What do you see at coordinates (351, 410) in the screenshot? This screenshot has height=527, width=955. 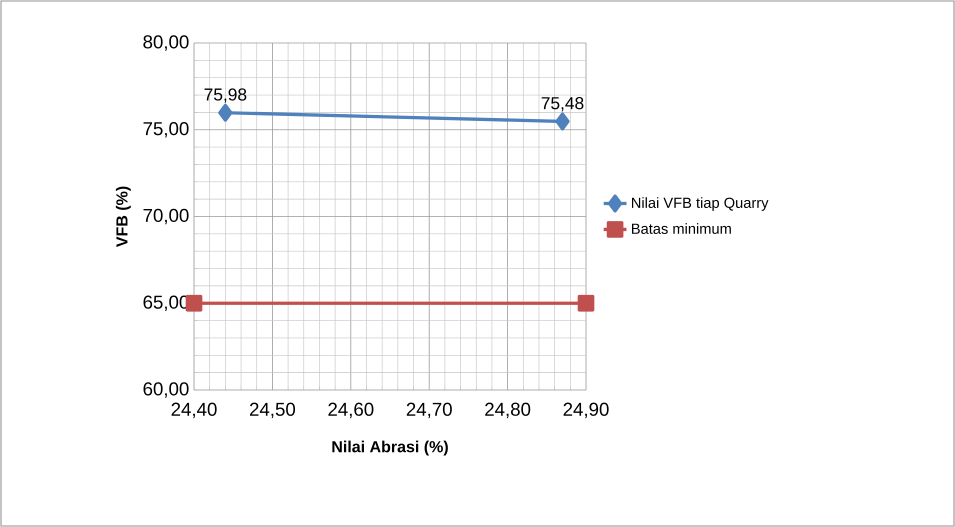 I see `x-tick-label: 24,60` at bounding box center [351, 410].